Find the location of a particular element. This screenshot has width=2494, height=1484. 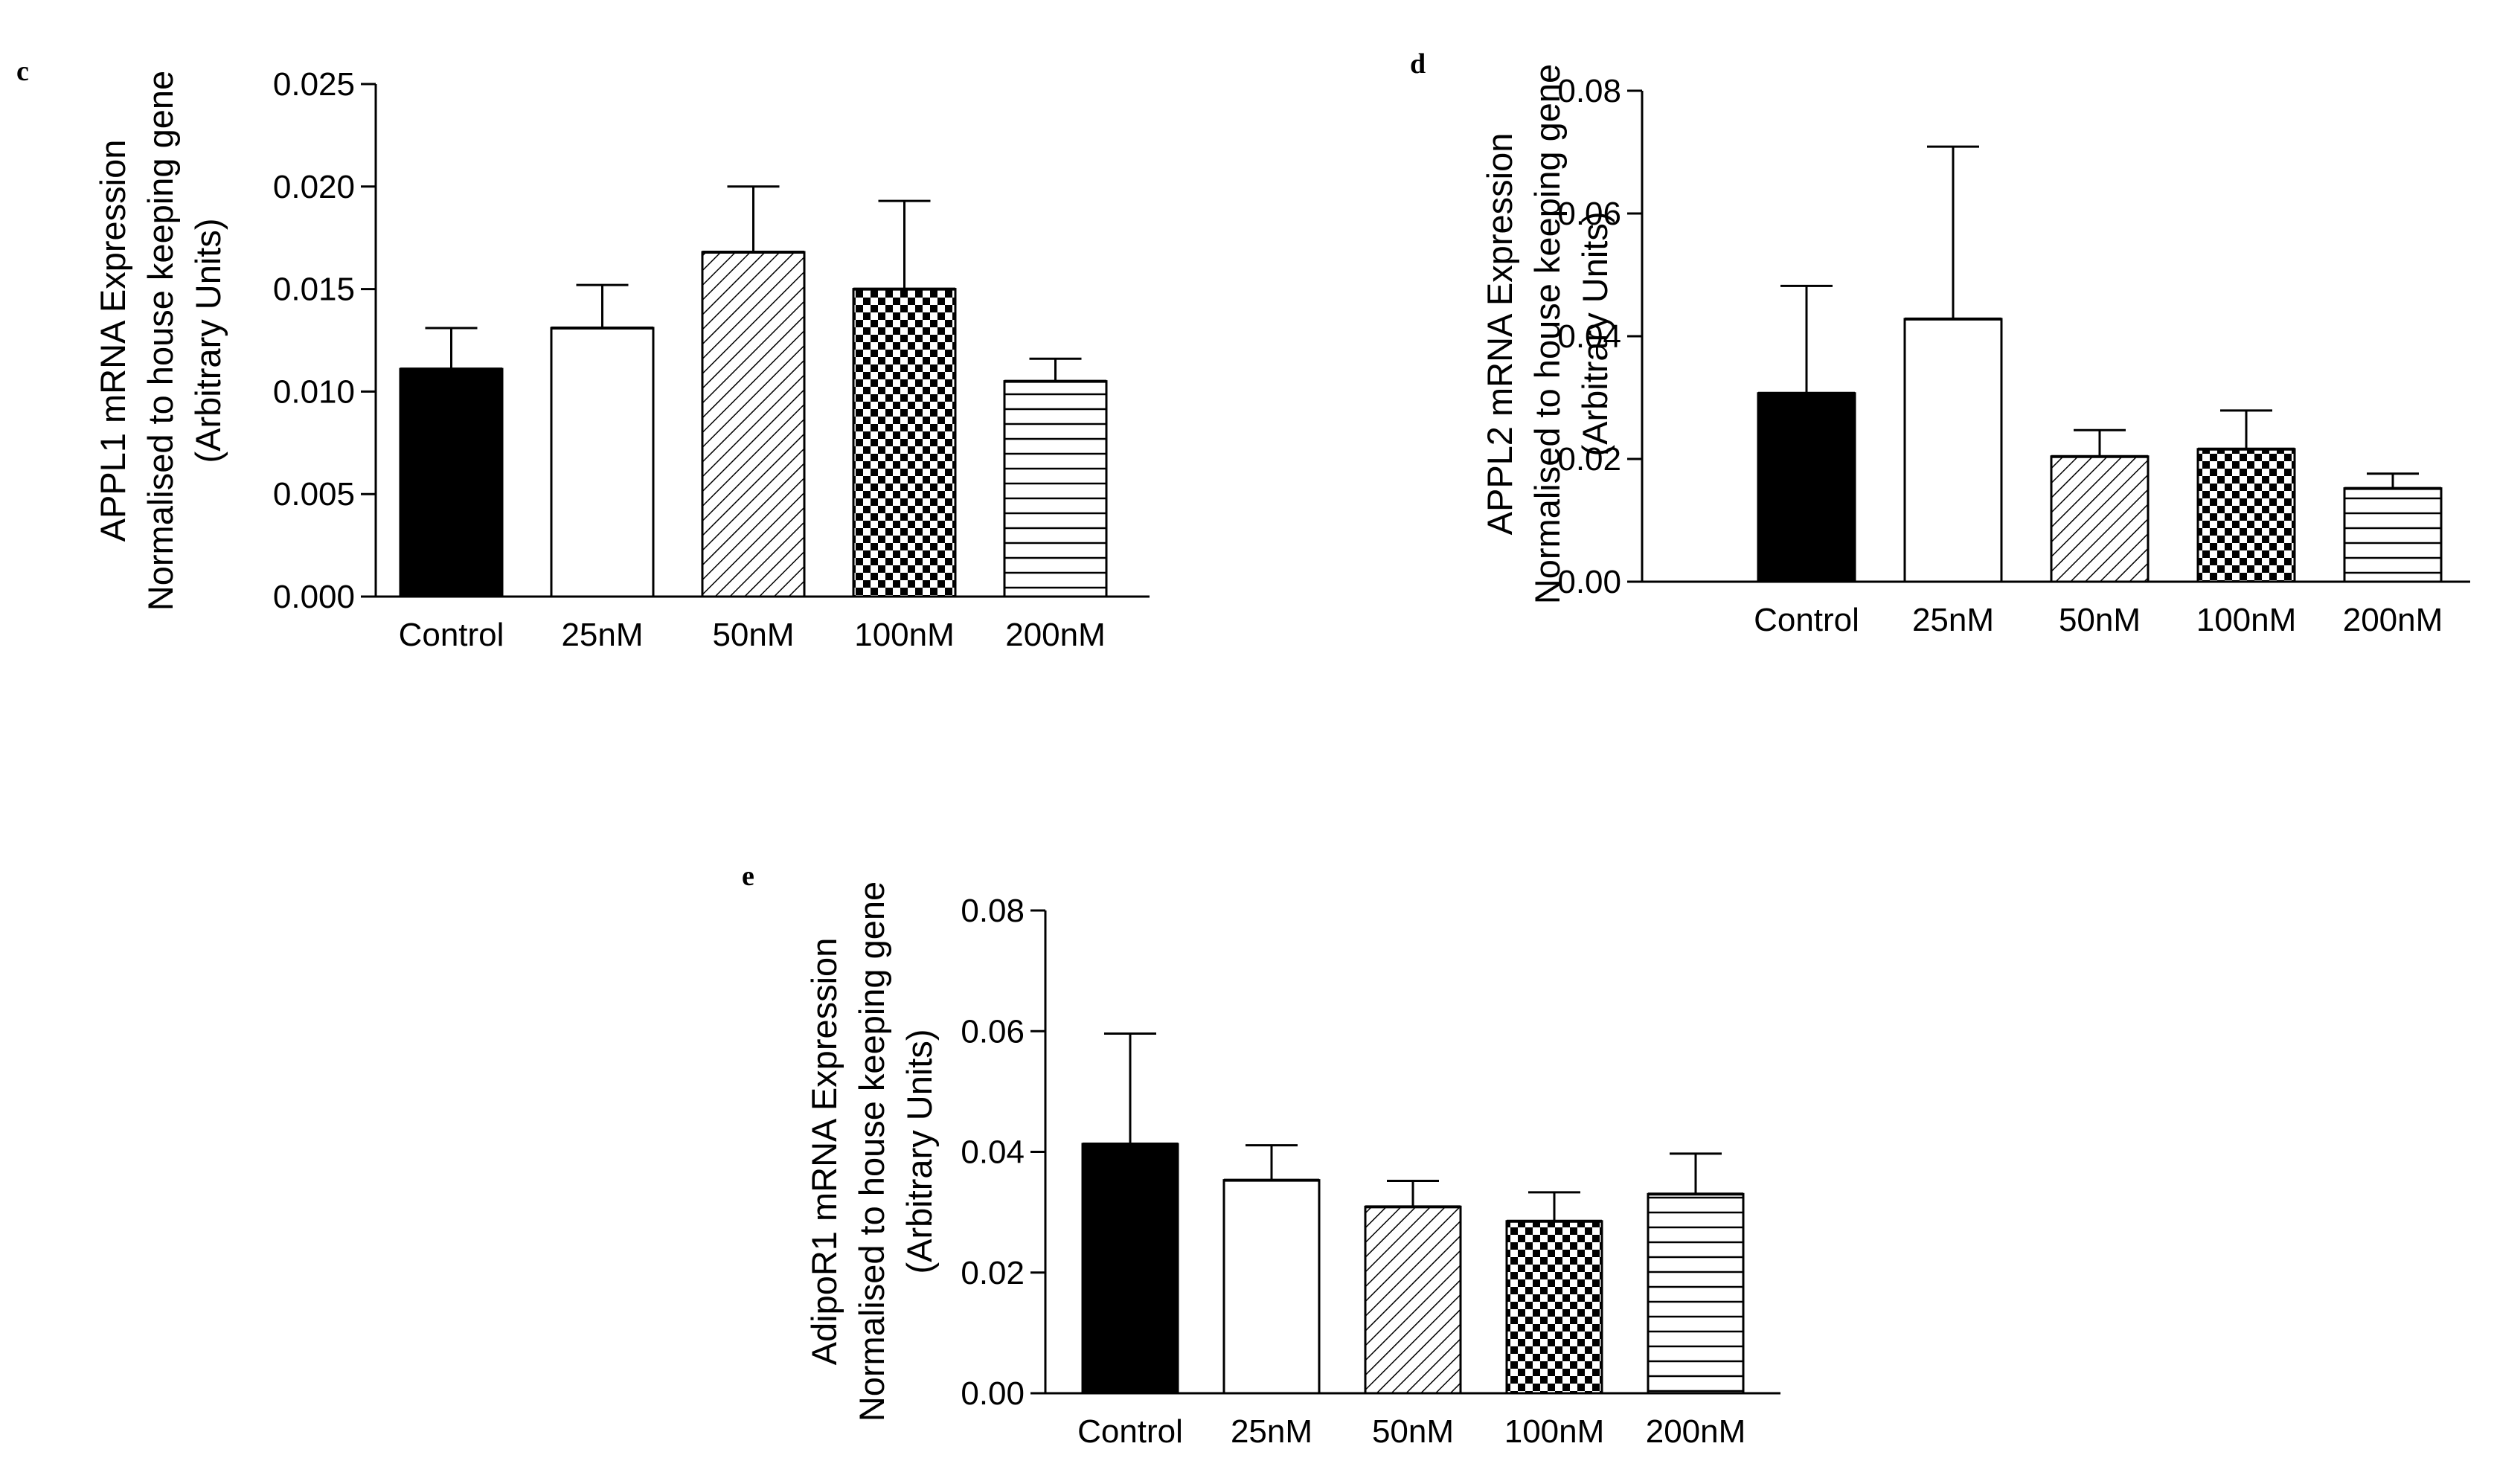

y-axis-label-line: APPL2 mRNA Expression is located at coordinates (1500, 334).